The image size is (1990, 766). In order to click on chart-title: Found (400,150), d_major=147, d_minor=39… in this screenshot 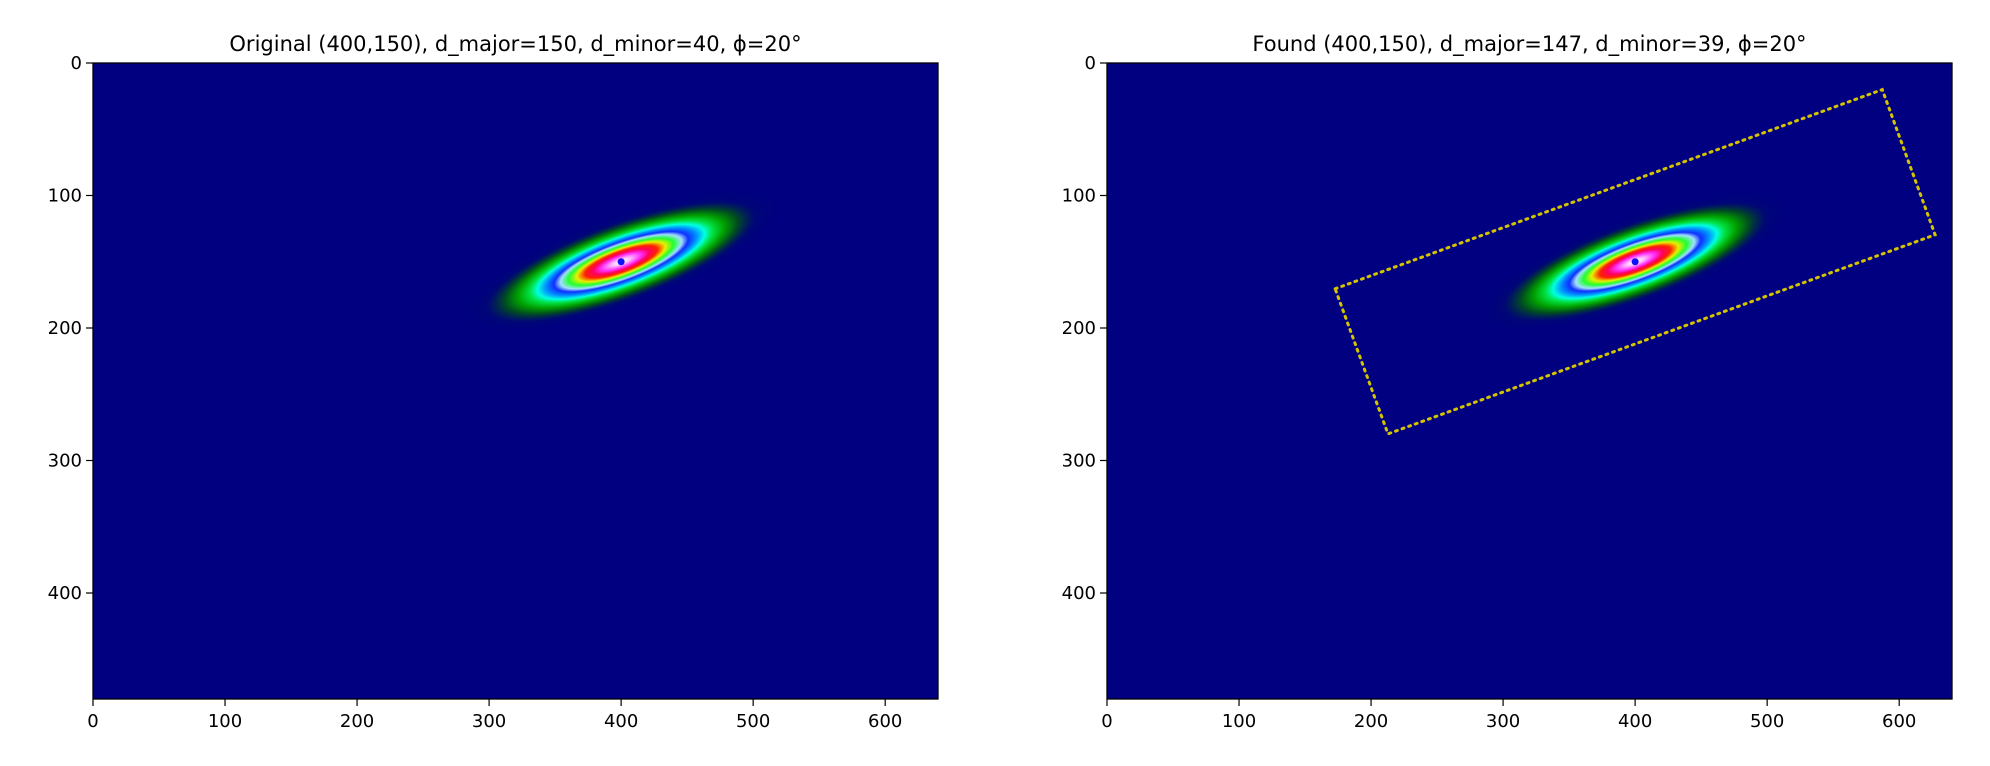, I will do `click(1529, 44)`.